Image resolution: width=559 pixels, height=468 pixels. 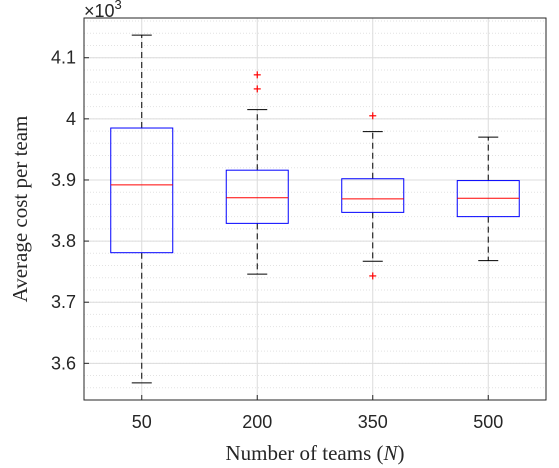 I want to click on x-axis-label-text: Number of teams, so click(x=300, y=453).